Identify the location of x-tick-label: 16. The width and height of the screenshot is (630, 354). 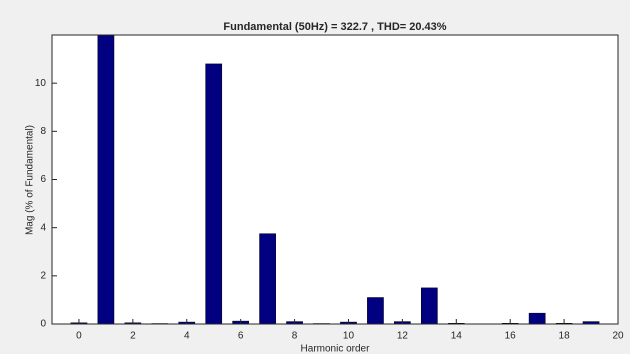
(511, 336).